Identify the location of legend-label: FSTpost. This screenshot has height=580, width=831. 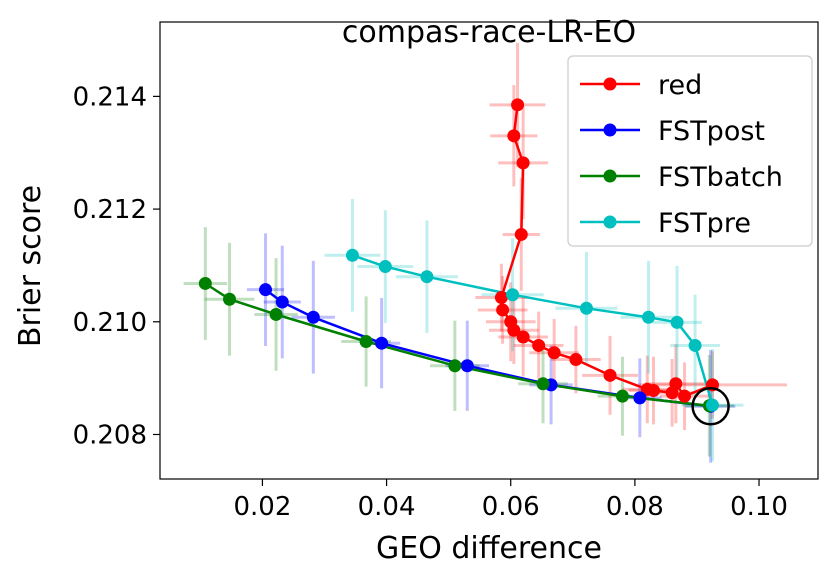
(711, 131).